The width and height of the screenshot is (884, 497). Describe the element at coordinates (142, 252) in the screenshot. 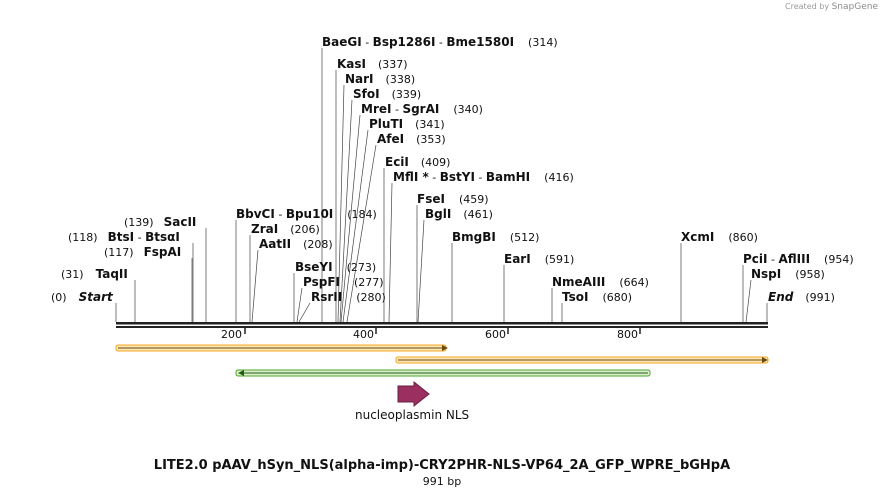

I see `enzyme-label: (117) FspAI` at that location.